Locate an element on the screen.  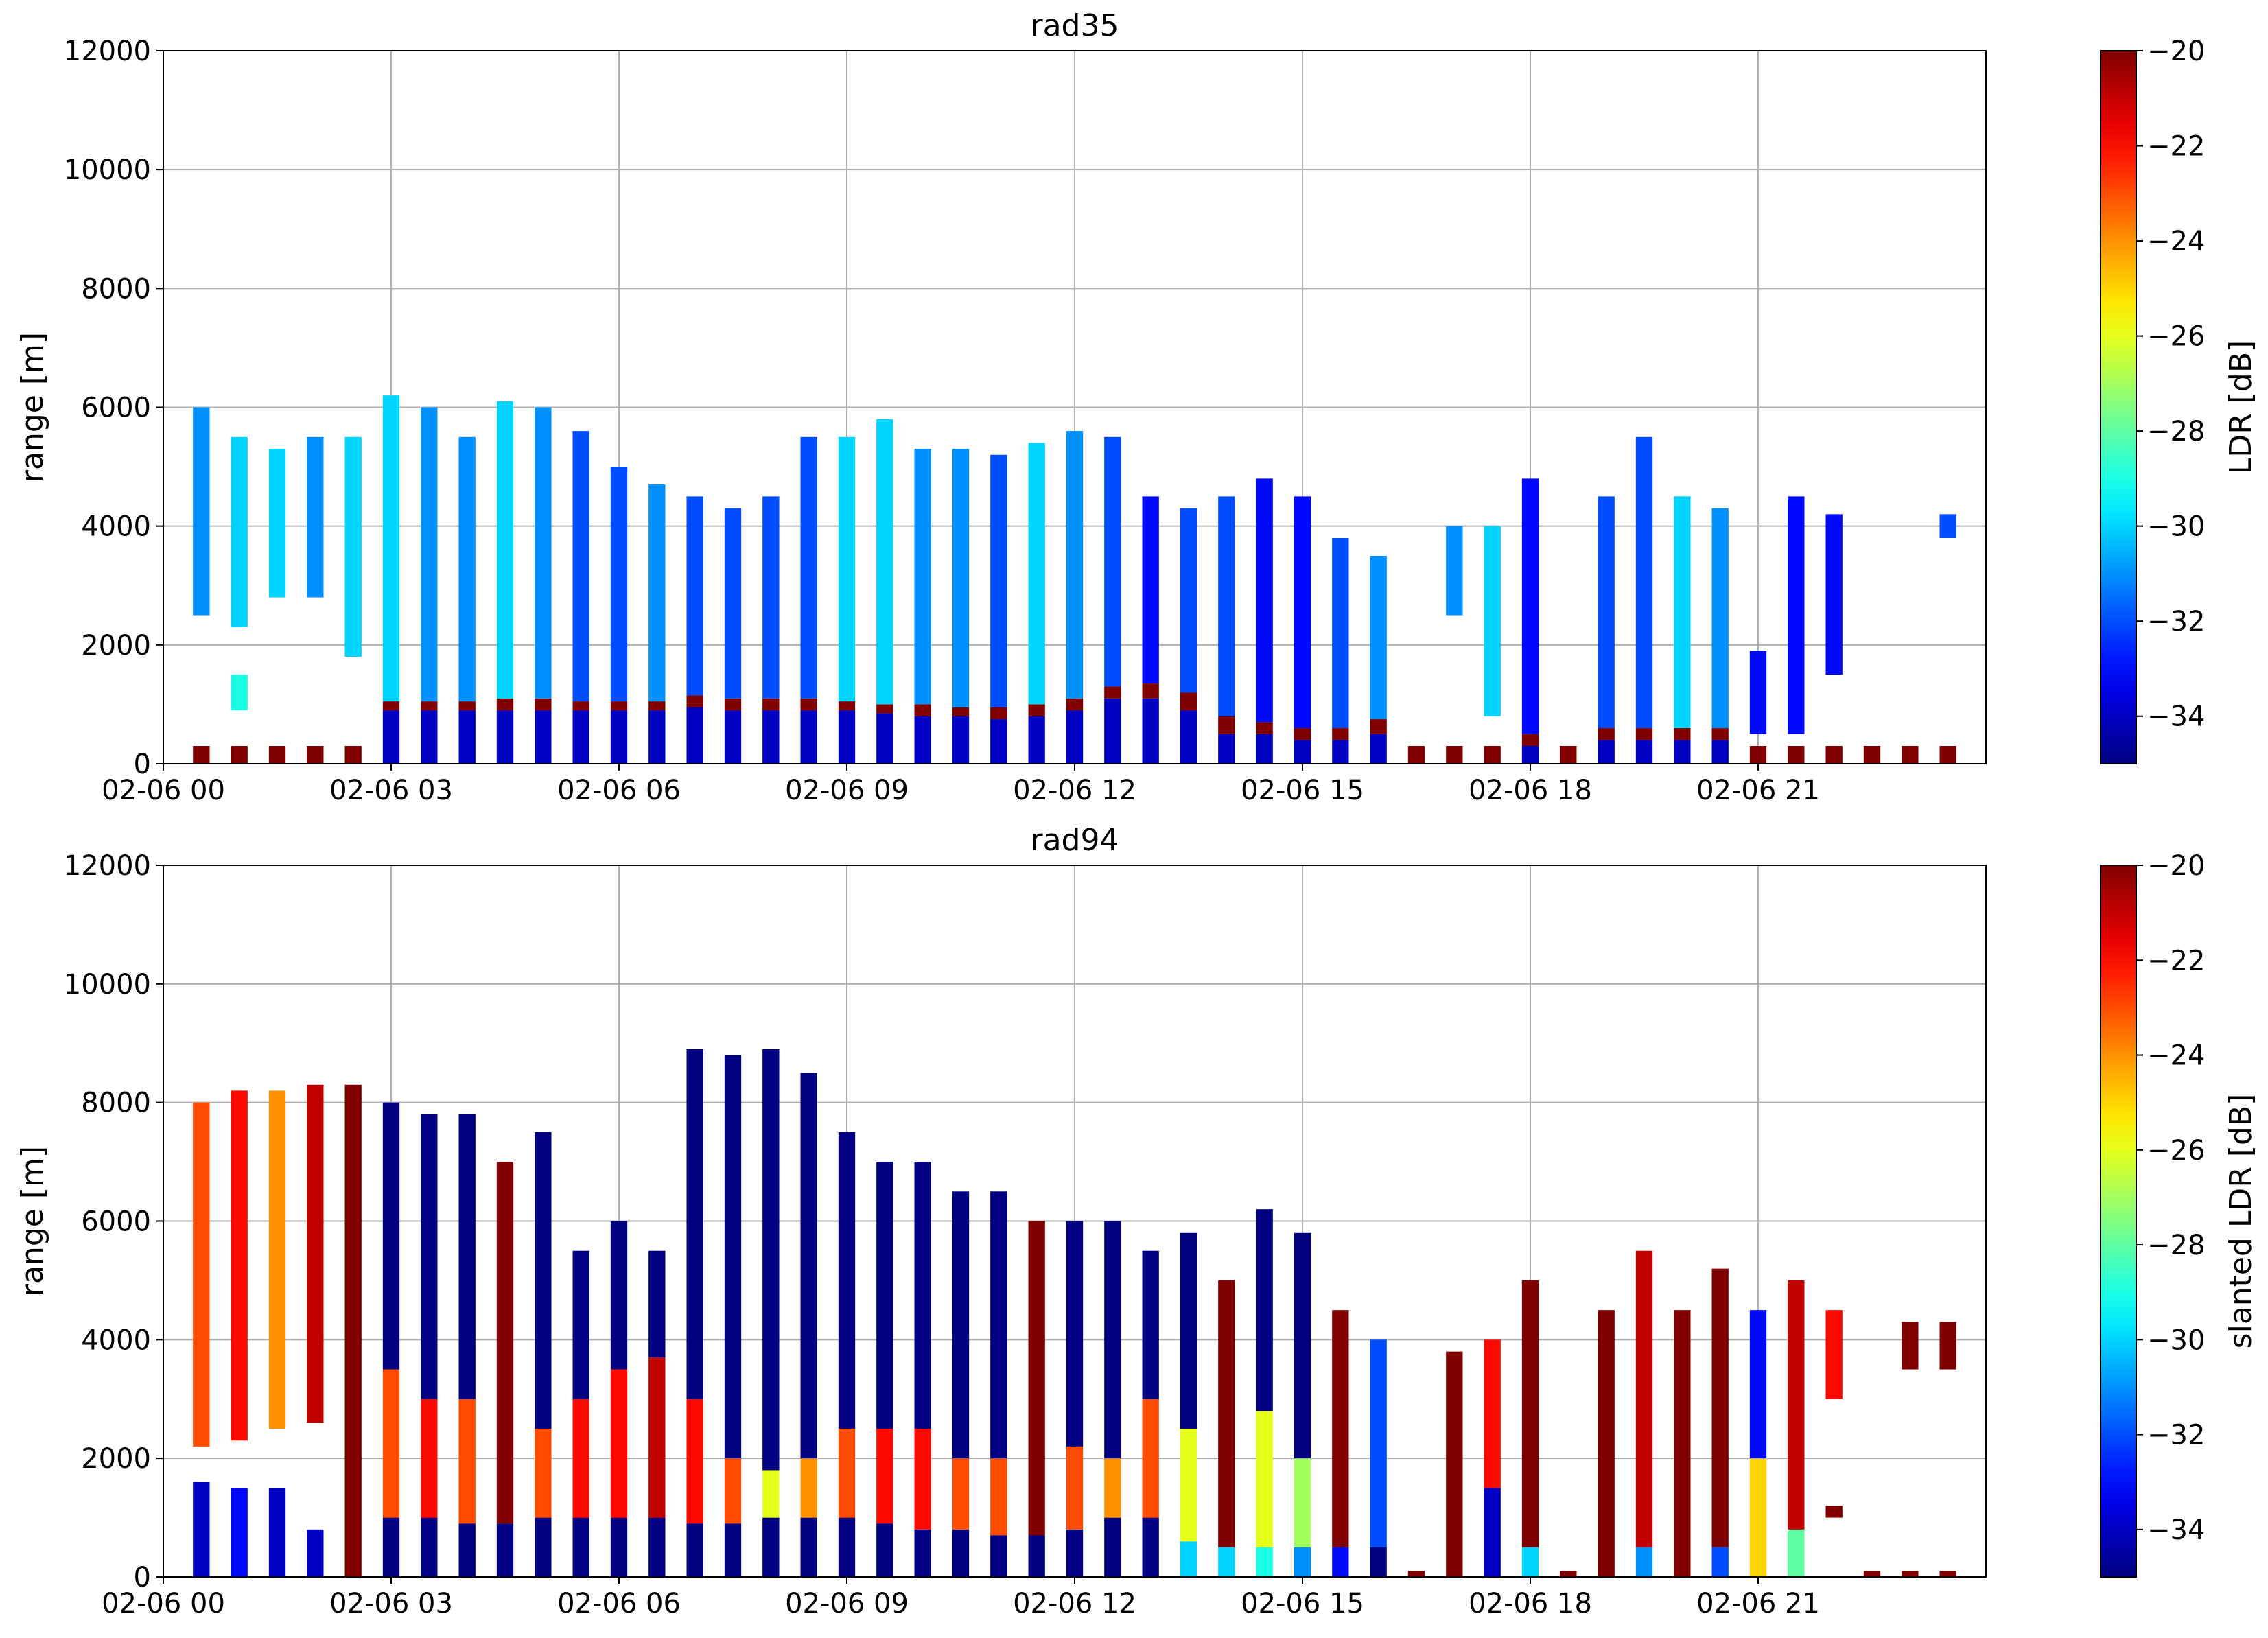
x-tick-label: 02-06 09 is located at coordinates (847, 1603).